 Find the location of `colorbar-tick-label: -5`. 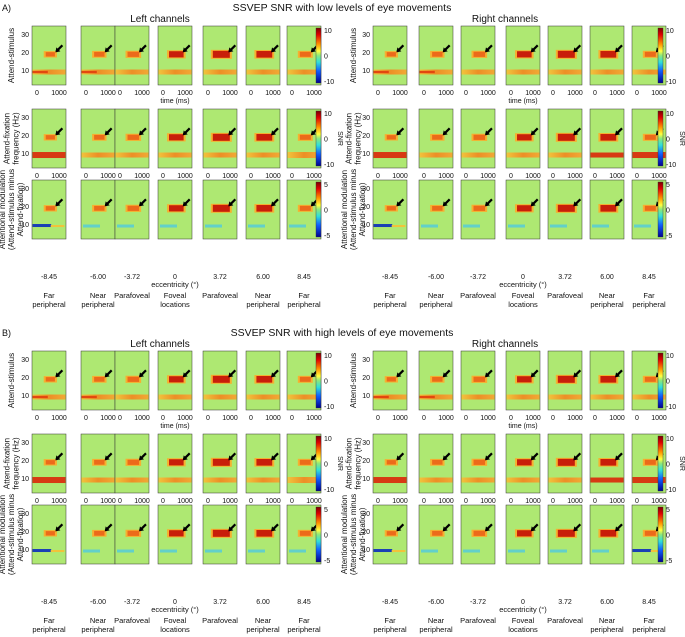

colorbar-tick-label: -5 is located at coordinates (669, 236).